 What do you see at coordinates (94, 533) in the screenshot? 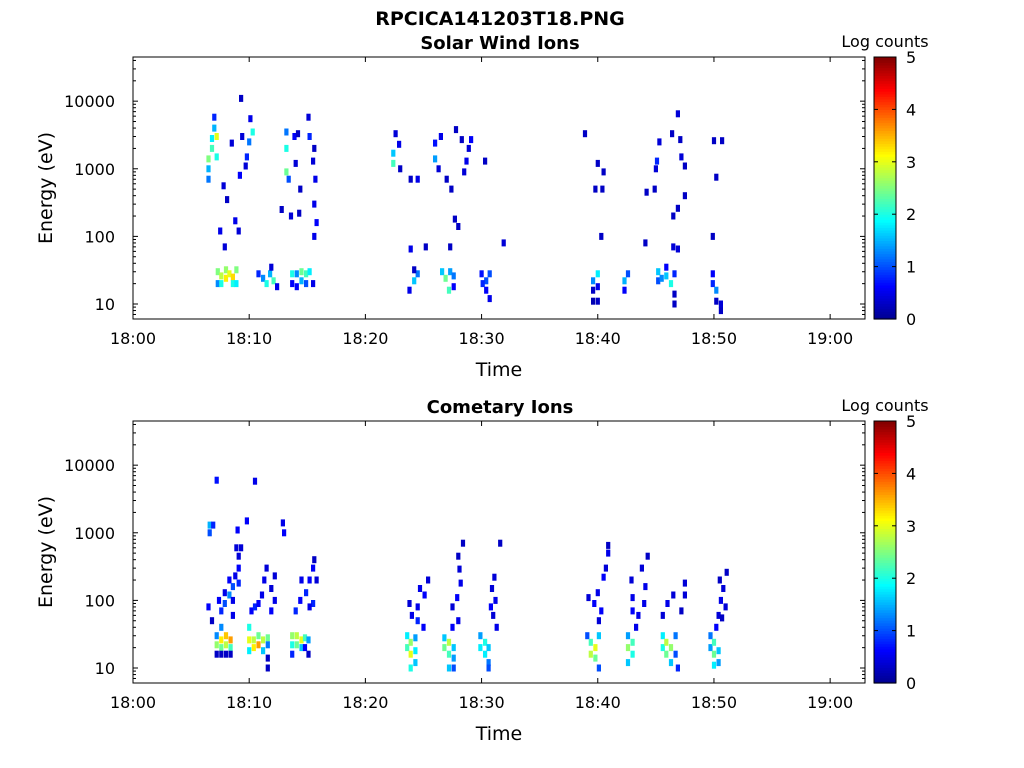
I see `y-tick-label: 1000` at bounding box center [94, 533].